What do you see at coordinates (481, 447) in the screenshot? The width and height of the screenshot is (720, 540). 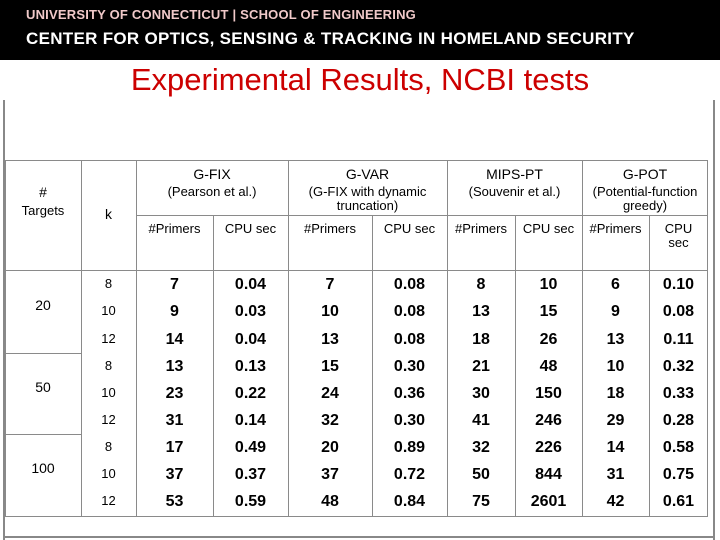 I see `table-cell: 32` at bounding box center [481, 447].